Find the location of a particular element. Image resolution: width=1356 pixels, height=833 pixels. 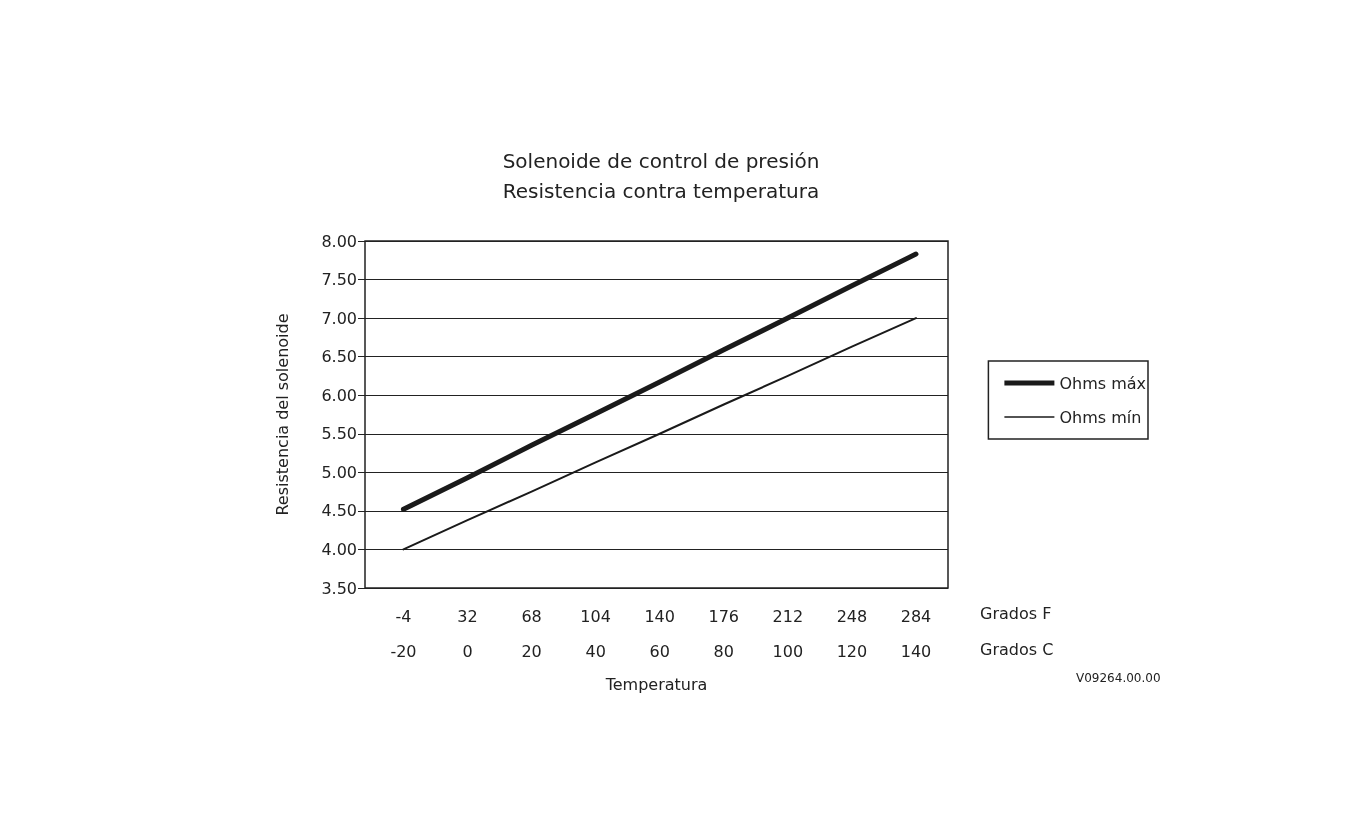

chart-title: Solenoide de control de presión is located at coordinates (661, 161).